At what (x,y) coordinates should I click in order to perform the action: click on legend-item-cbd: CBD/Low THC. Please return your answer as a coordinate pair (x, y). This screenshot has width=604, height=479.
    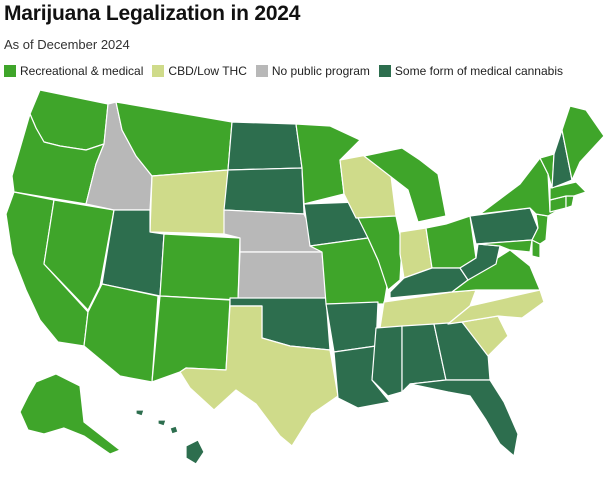
    Looking at the image, I should click on (199, 71).